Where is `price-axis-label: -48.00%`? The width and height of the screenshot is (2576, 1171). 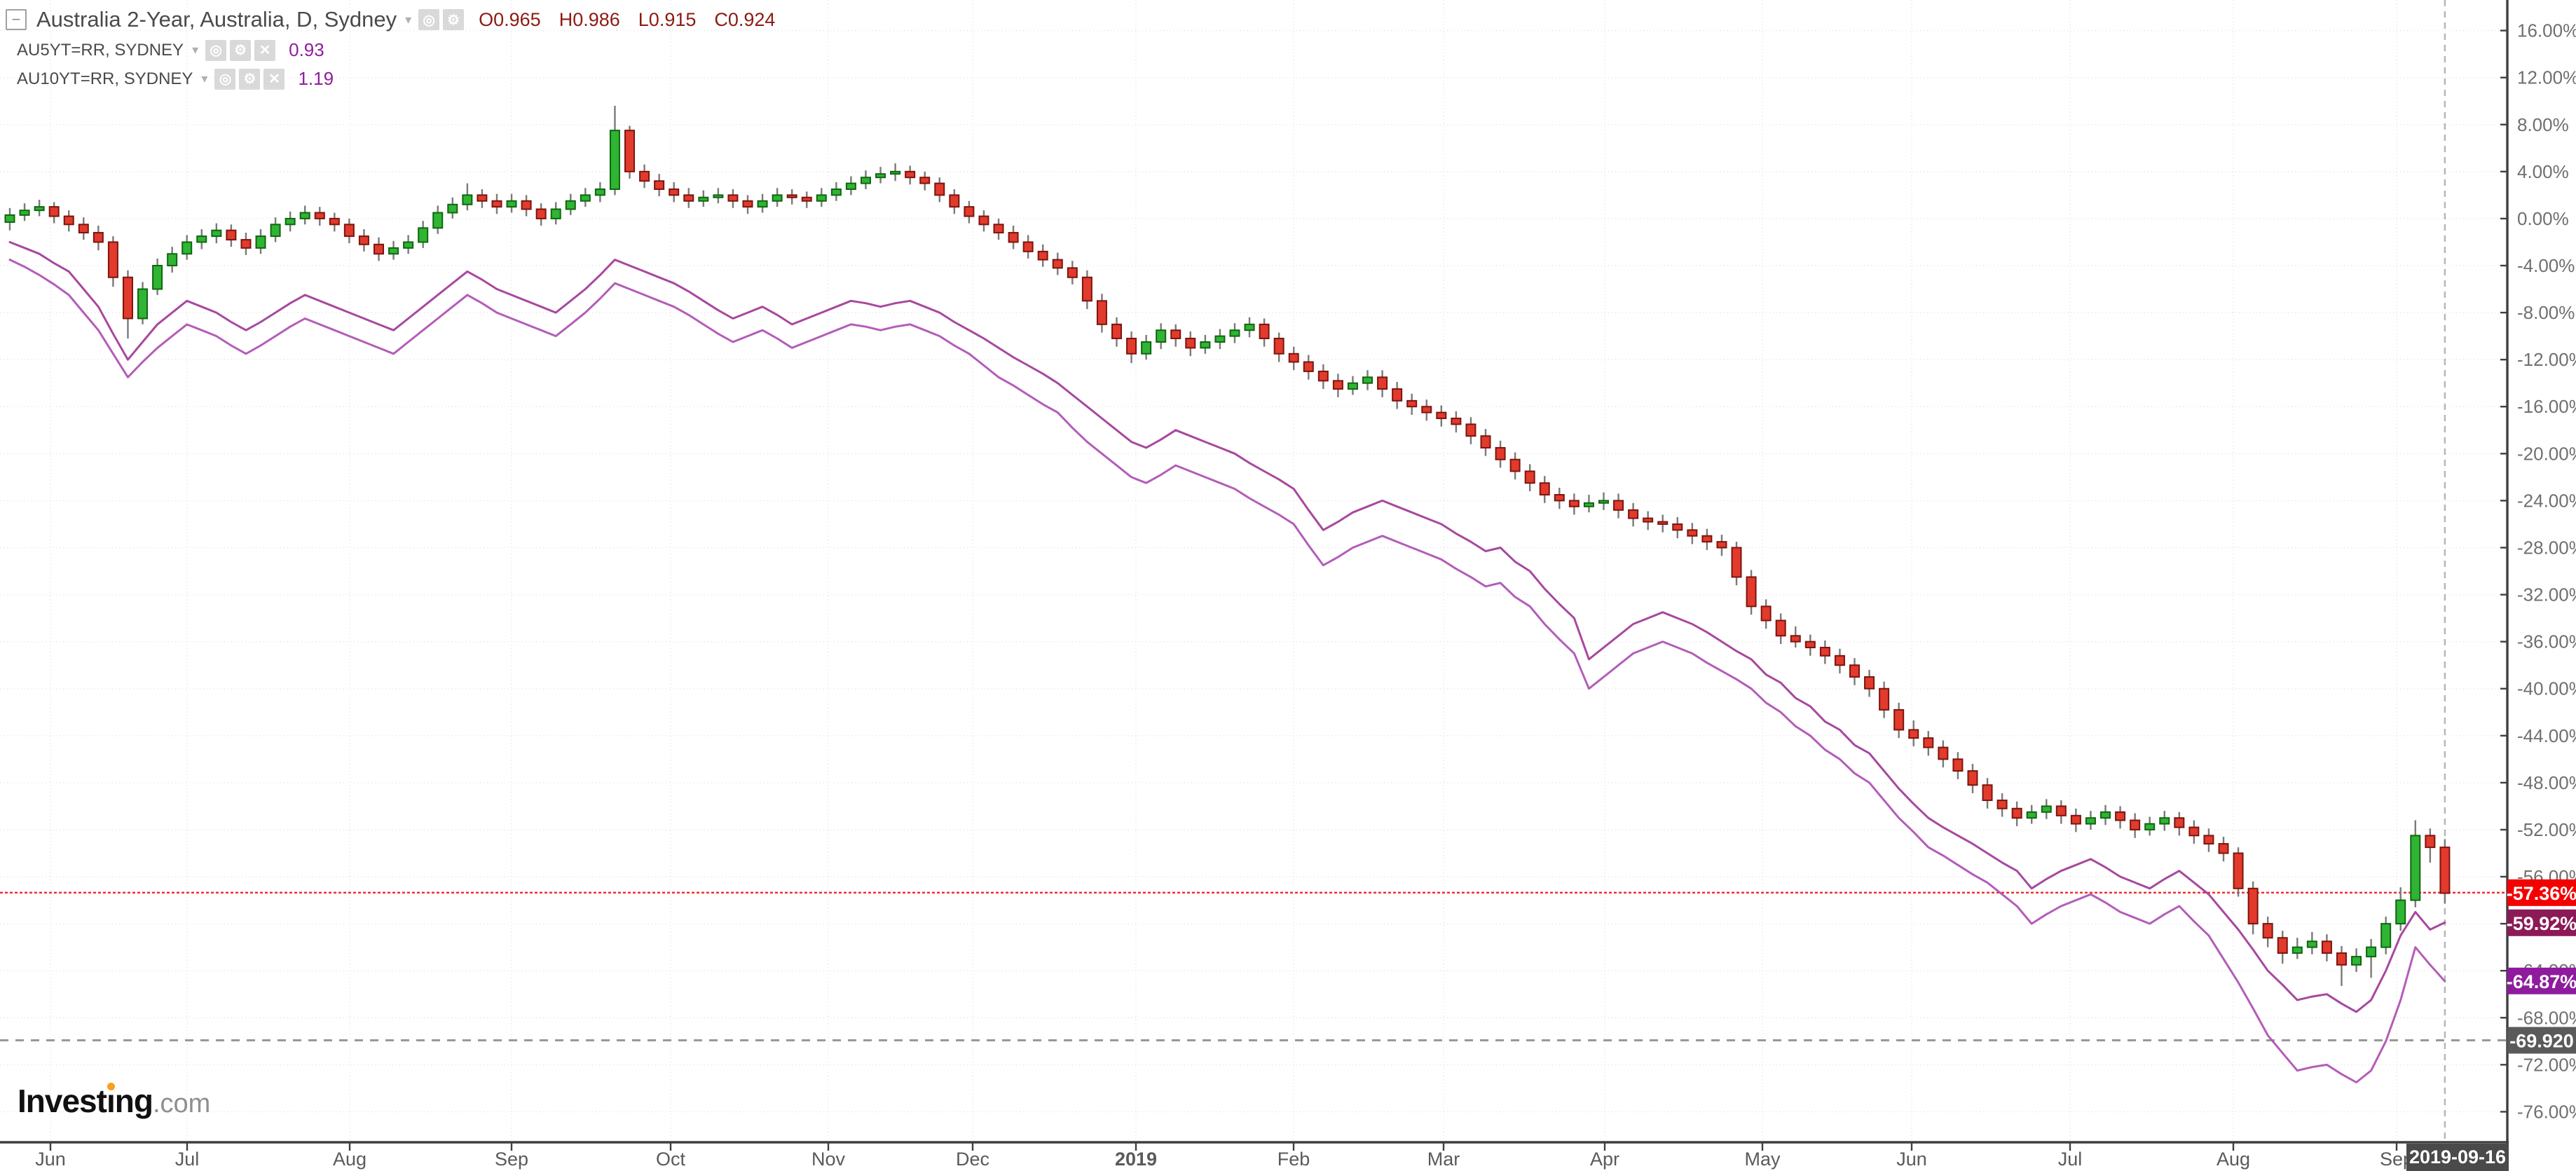 price-axis-label: -48.00% is located at coordinates (2546, 782).